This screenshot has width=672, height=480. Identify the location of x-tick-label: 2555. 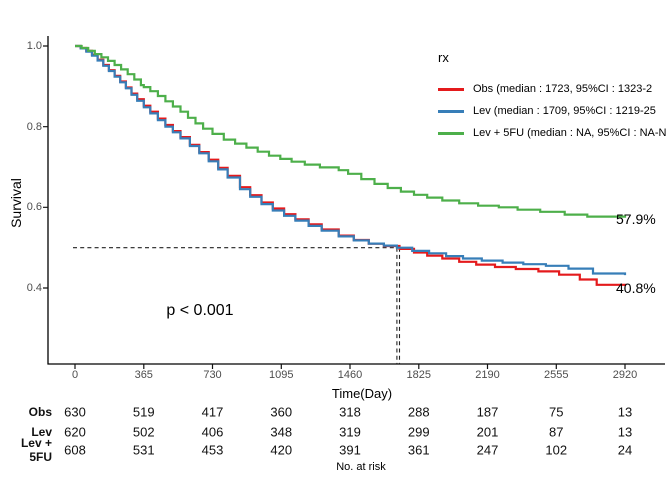
(556, 375).